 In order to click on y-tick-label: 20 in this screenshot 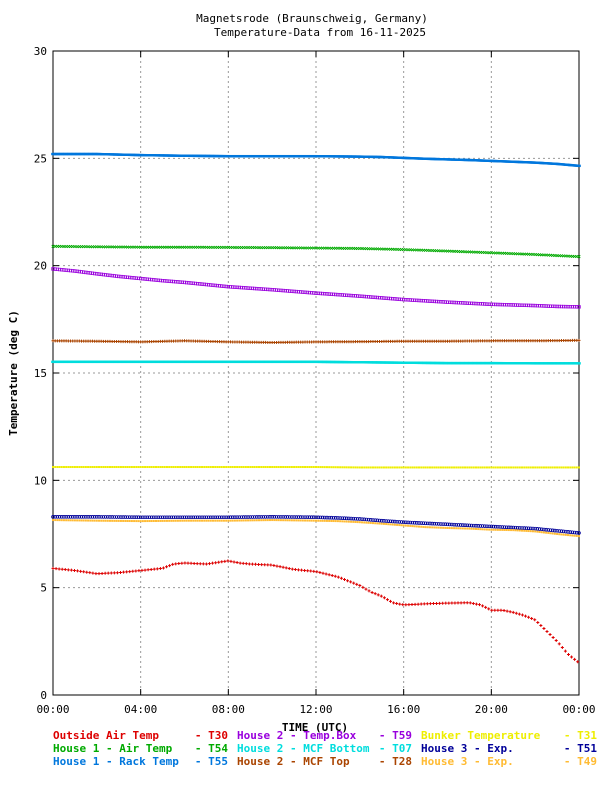, I will do `click(40, 266)`.